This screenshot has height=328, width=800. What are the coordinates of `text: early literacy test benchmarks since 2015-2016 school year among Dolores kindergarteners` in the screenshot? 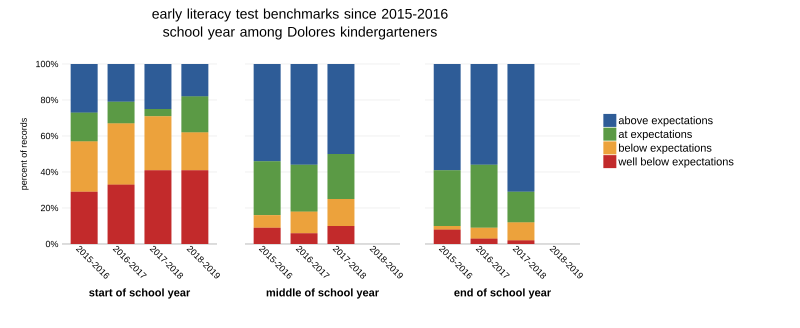 It's located at (300, 24).